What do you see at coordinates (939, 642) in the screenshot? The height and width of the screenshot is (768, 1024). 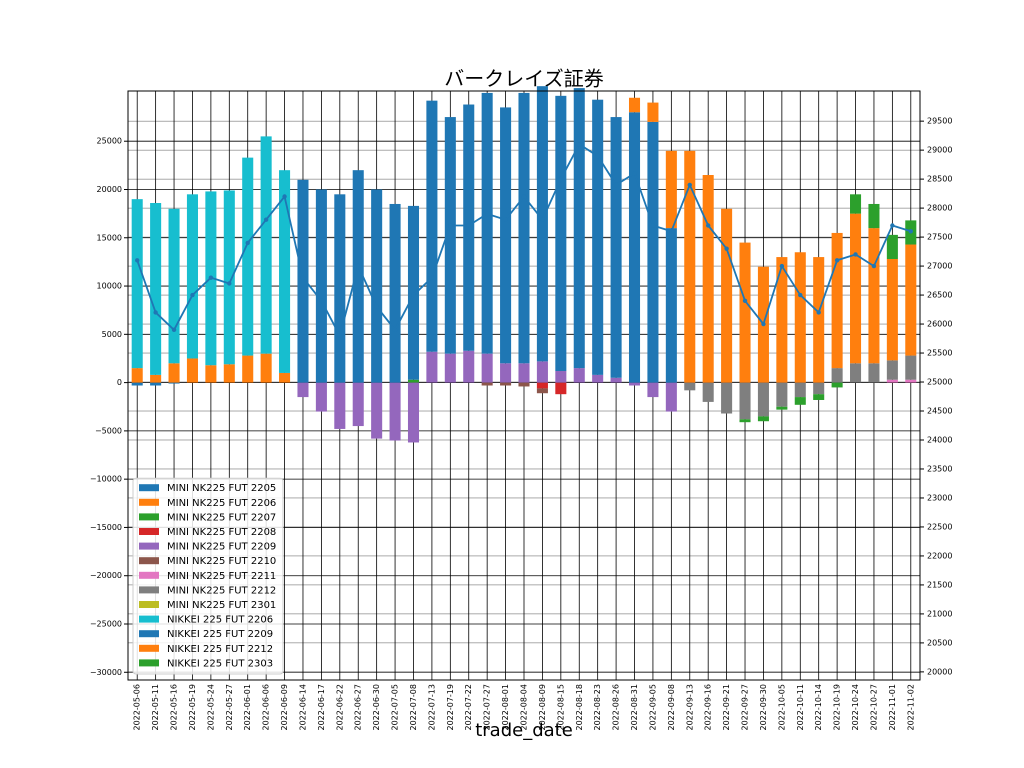 I see `y2-tick-label: 20500` at bounding box center [939, 642].